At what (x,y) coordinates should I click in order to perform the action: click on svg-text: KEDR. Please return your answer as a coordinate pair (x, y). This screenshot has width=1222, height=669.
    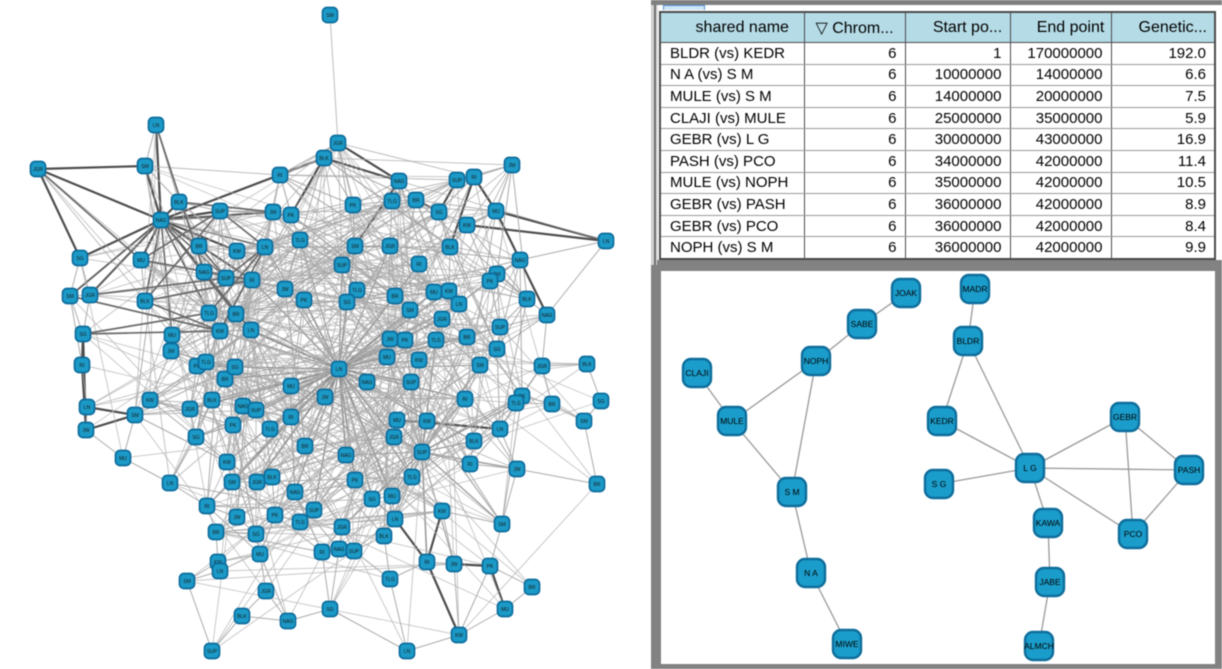
    Looking at the image, I should click on (942, 421).